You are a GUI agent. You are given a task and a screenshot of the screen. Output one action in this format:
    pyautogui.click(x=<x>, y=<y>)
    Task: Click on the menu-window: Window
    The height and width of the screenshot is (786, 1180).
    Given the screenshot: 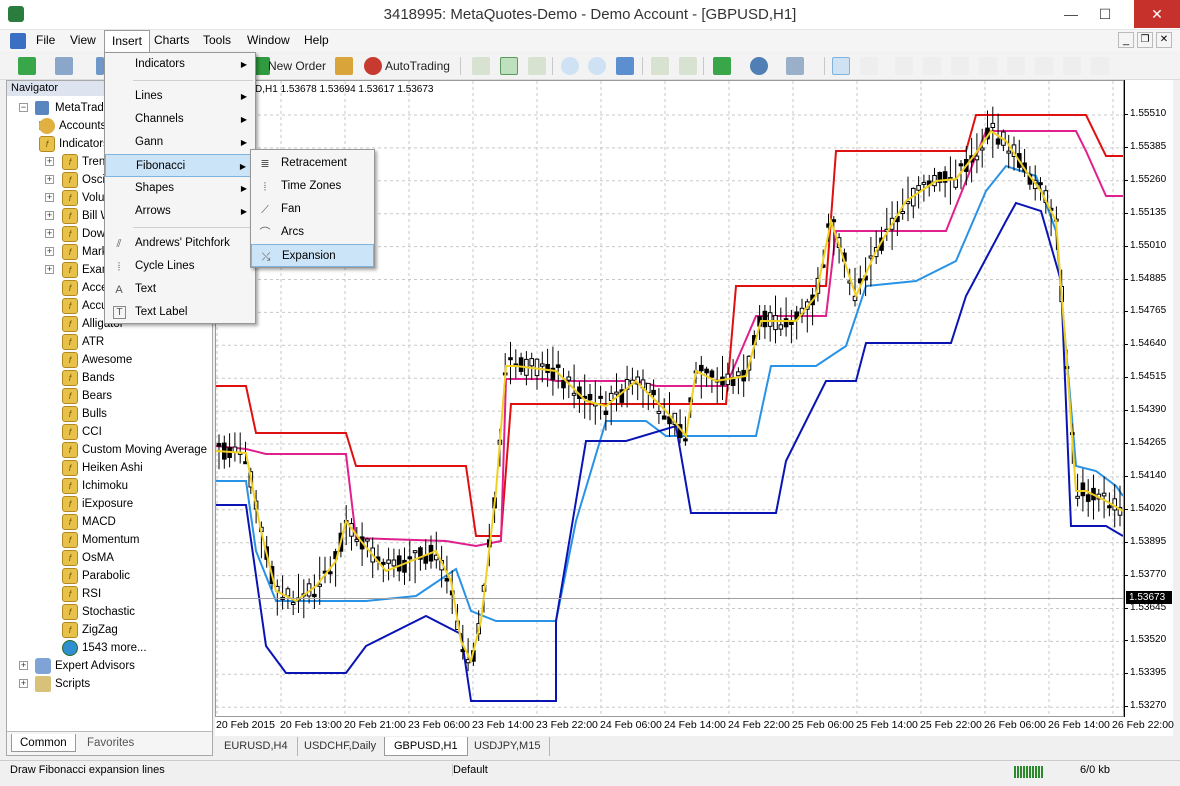 What is the action you would take?
    pyautogui.click(x=268, y=40)
    